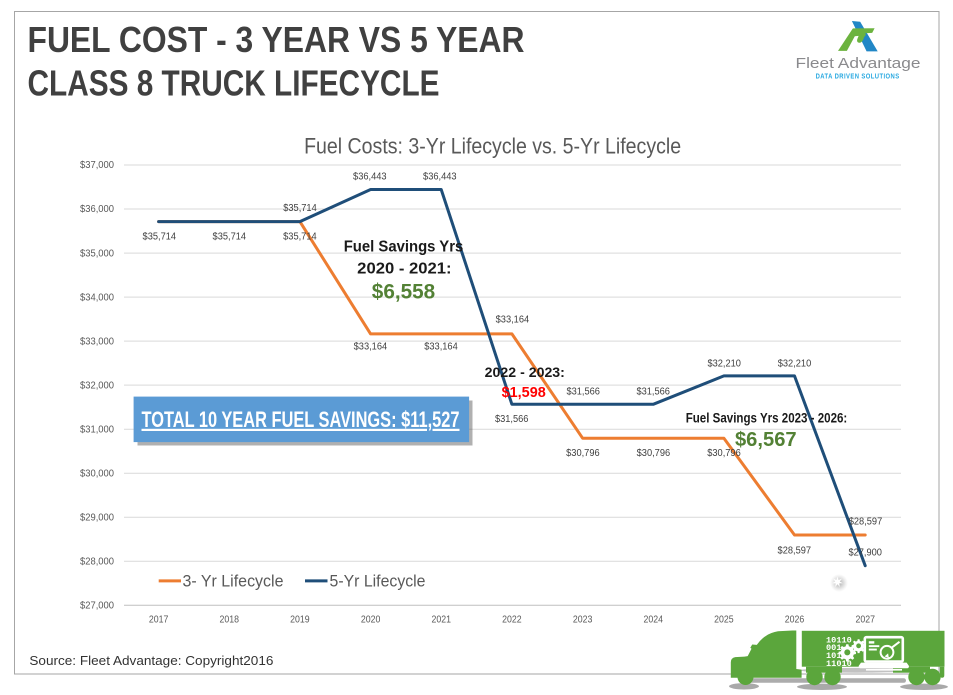  What do you see at coordinates (97, 429) in the screenshot?
I see `svg-text: $31,000` at bounding box center [97, 429].